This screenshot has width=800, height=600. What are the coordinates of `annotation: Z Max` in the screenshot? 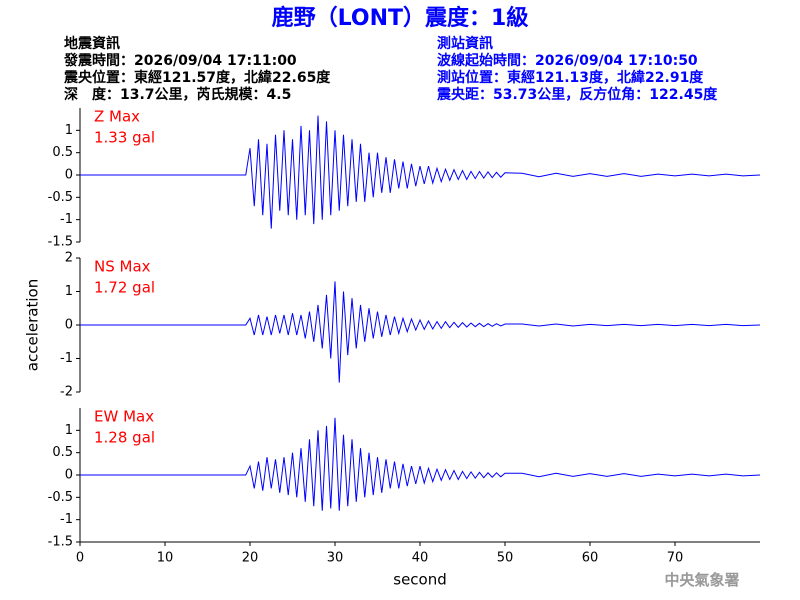 It's located at (117, 117).